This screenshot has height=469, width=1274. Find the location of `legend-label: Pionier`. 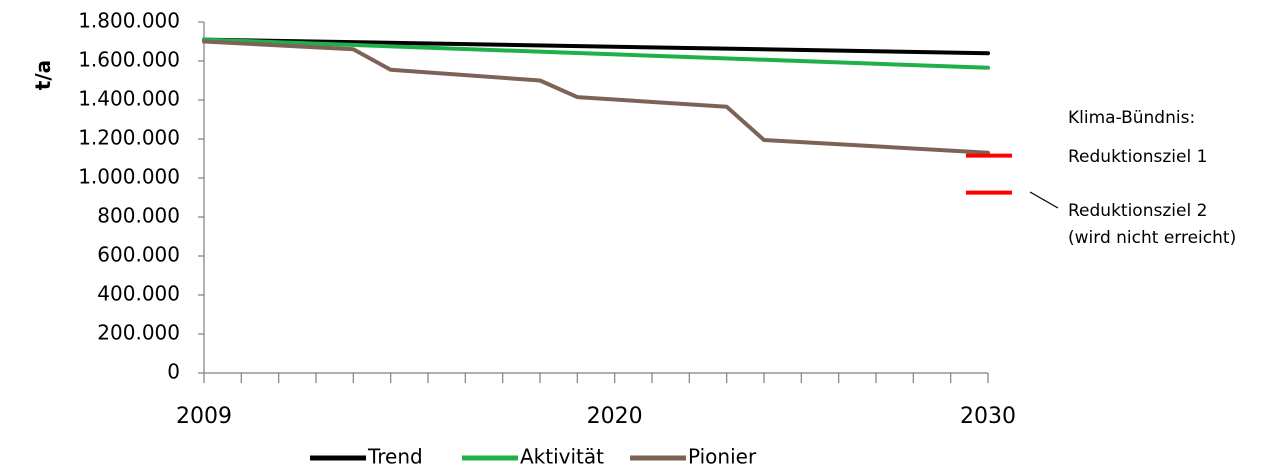

legend-label: Pionier is located at coordinates (722, 457).